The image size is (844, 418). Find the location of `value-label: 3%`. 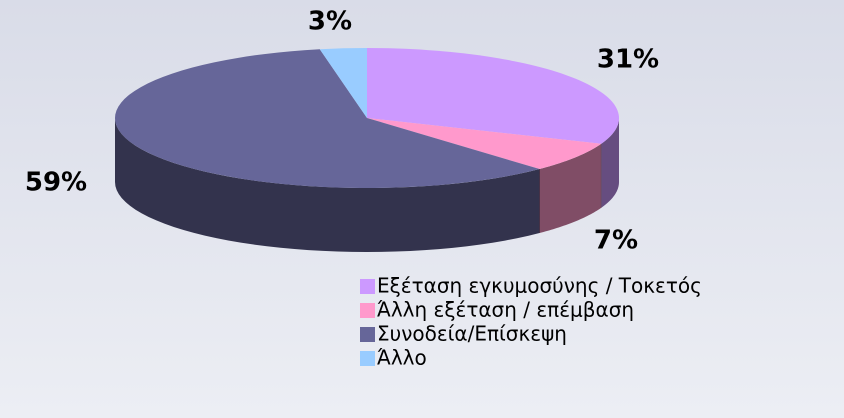

value-label: 3% is located at coordinates (330, 22).